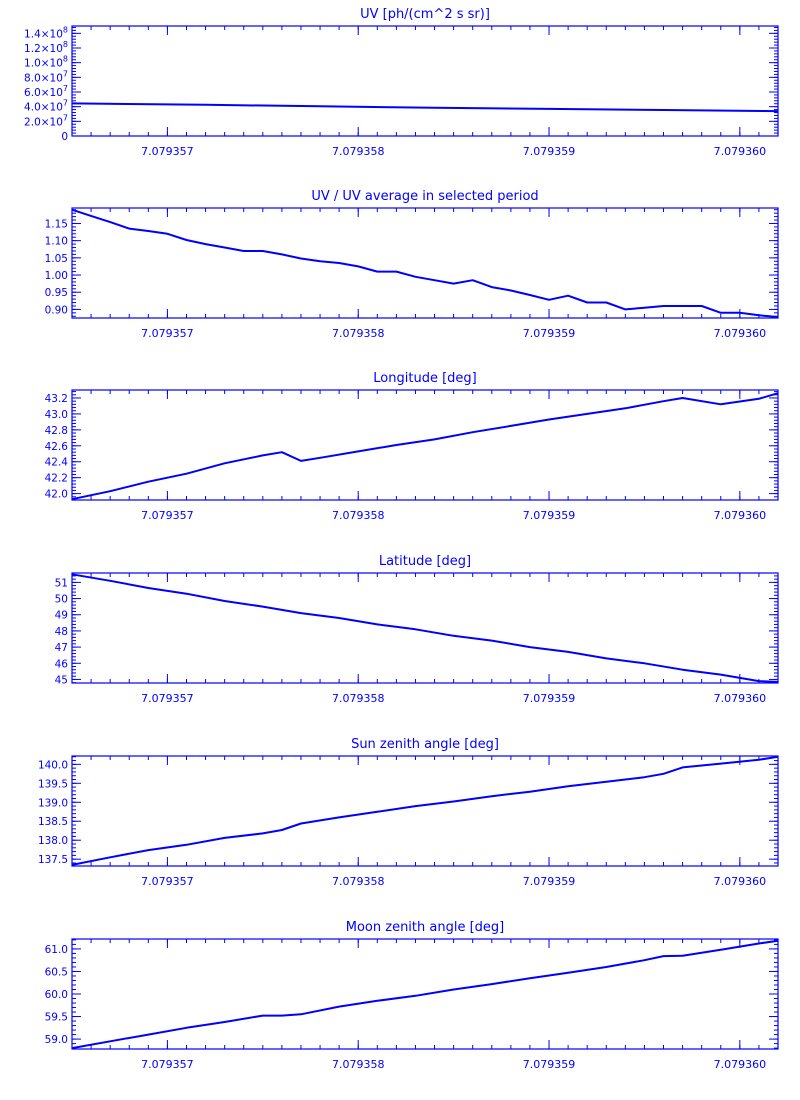 Image resolution: width=800 pixels, height=1100 pixels. I want to click on y-tick-label: 1.2×10⁸, so click(46, 47).